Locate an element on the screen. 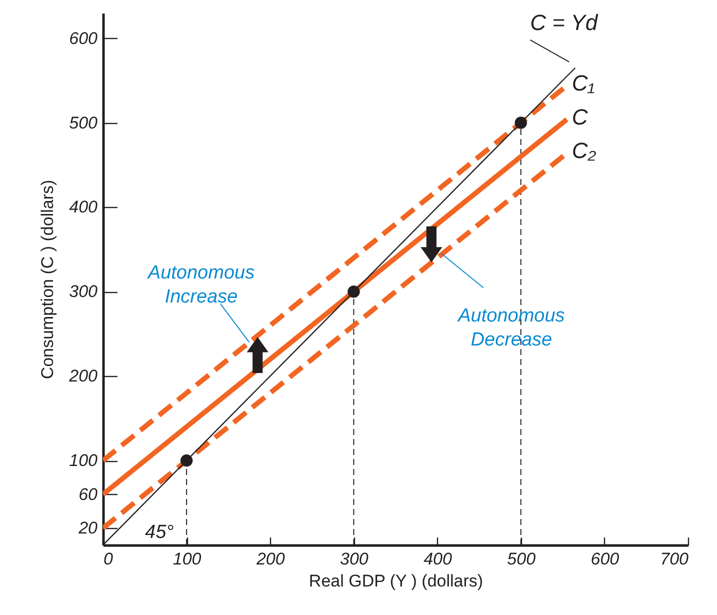 The width and height of the screenshot is (717, 615). x-tick-label: 0 is located at coordinates (109, 559).